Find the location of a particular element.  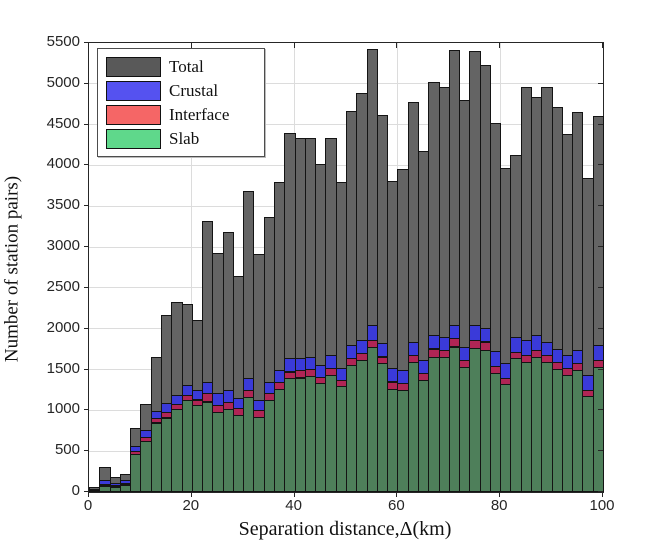

legend-row-interface: Interface is located at coordinates (181, 115).